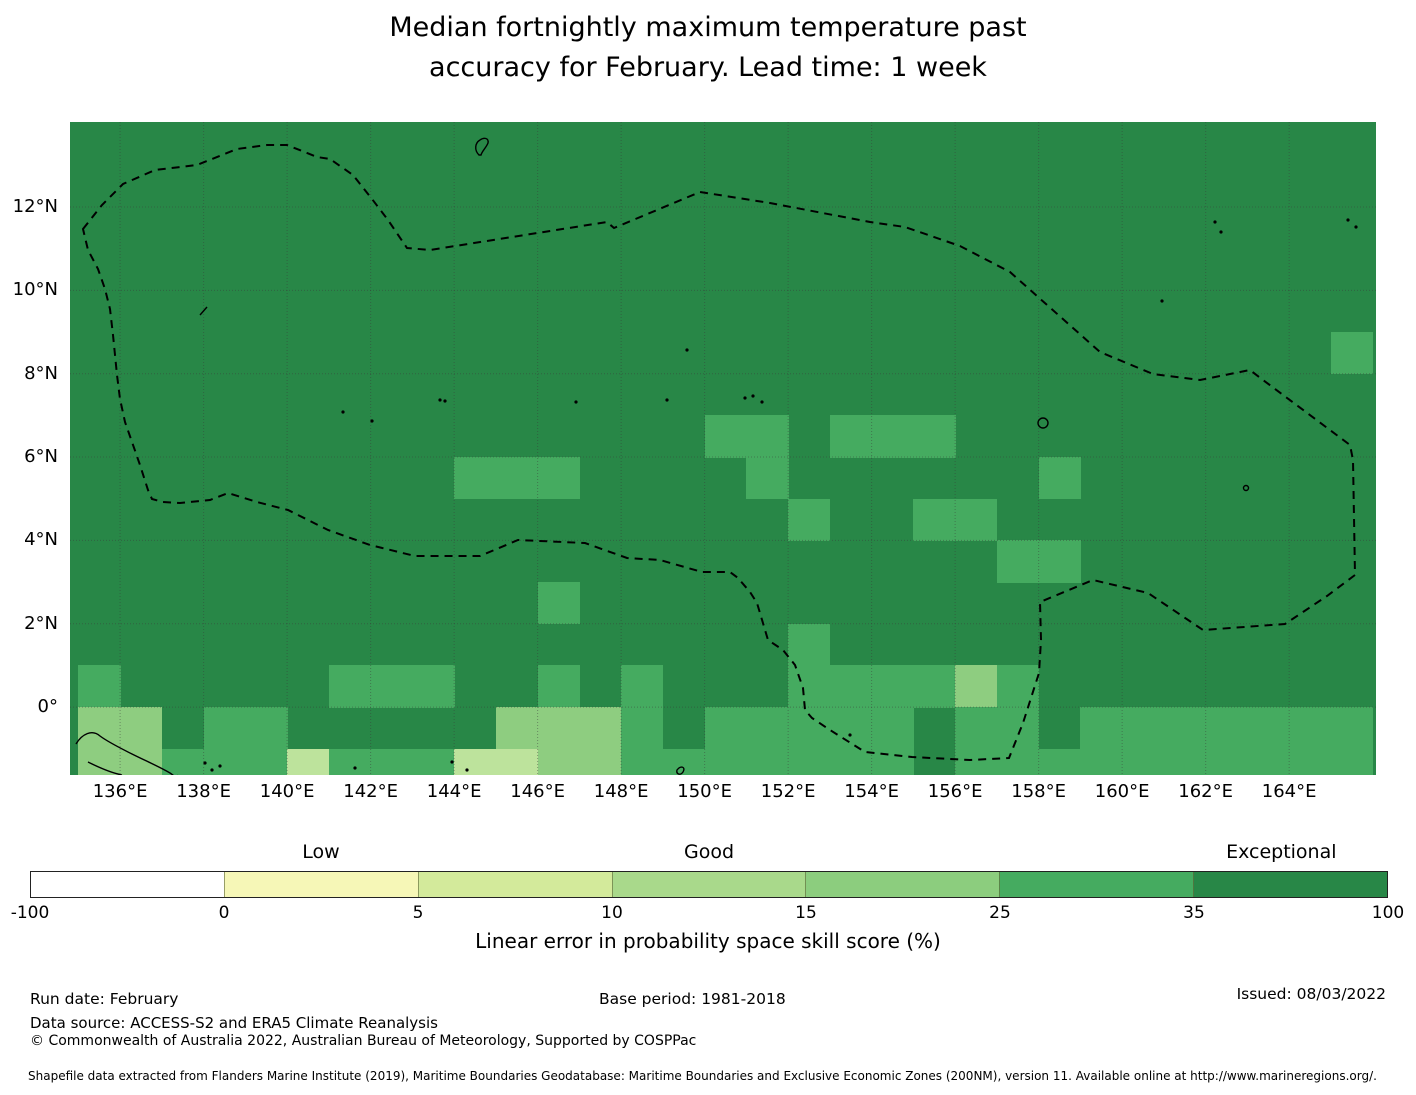 The height and width of the screenshot is (1095, 1416). What do you see at coordinates (680, 770) in the screenshot?
I see `new-britain-coastline` at bounding box center [680, 770].